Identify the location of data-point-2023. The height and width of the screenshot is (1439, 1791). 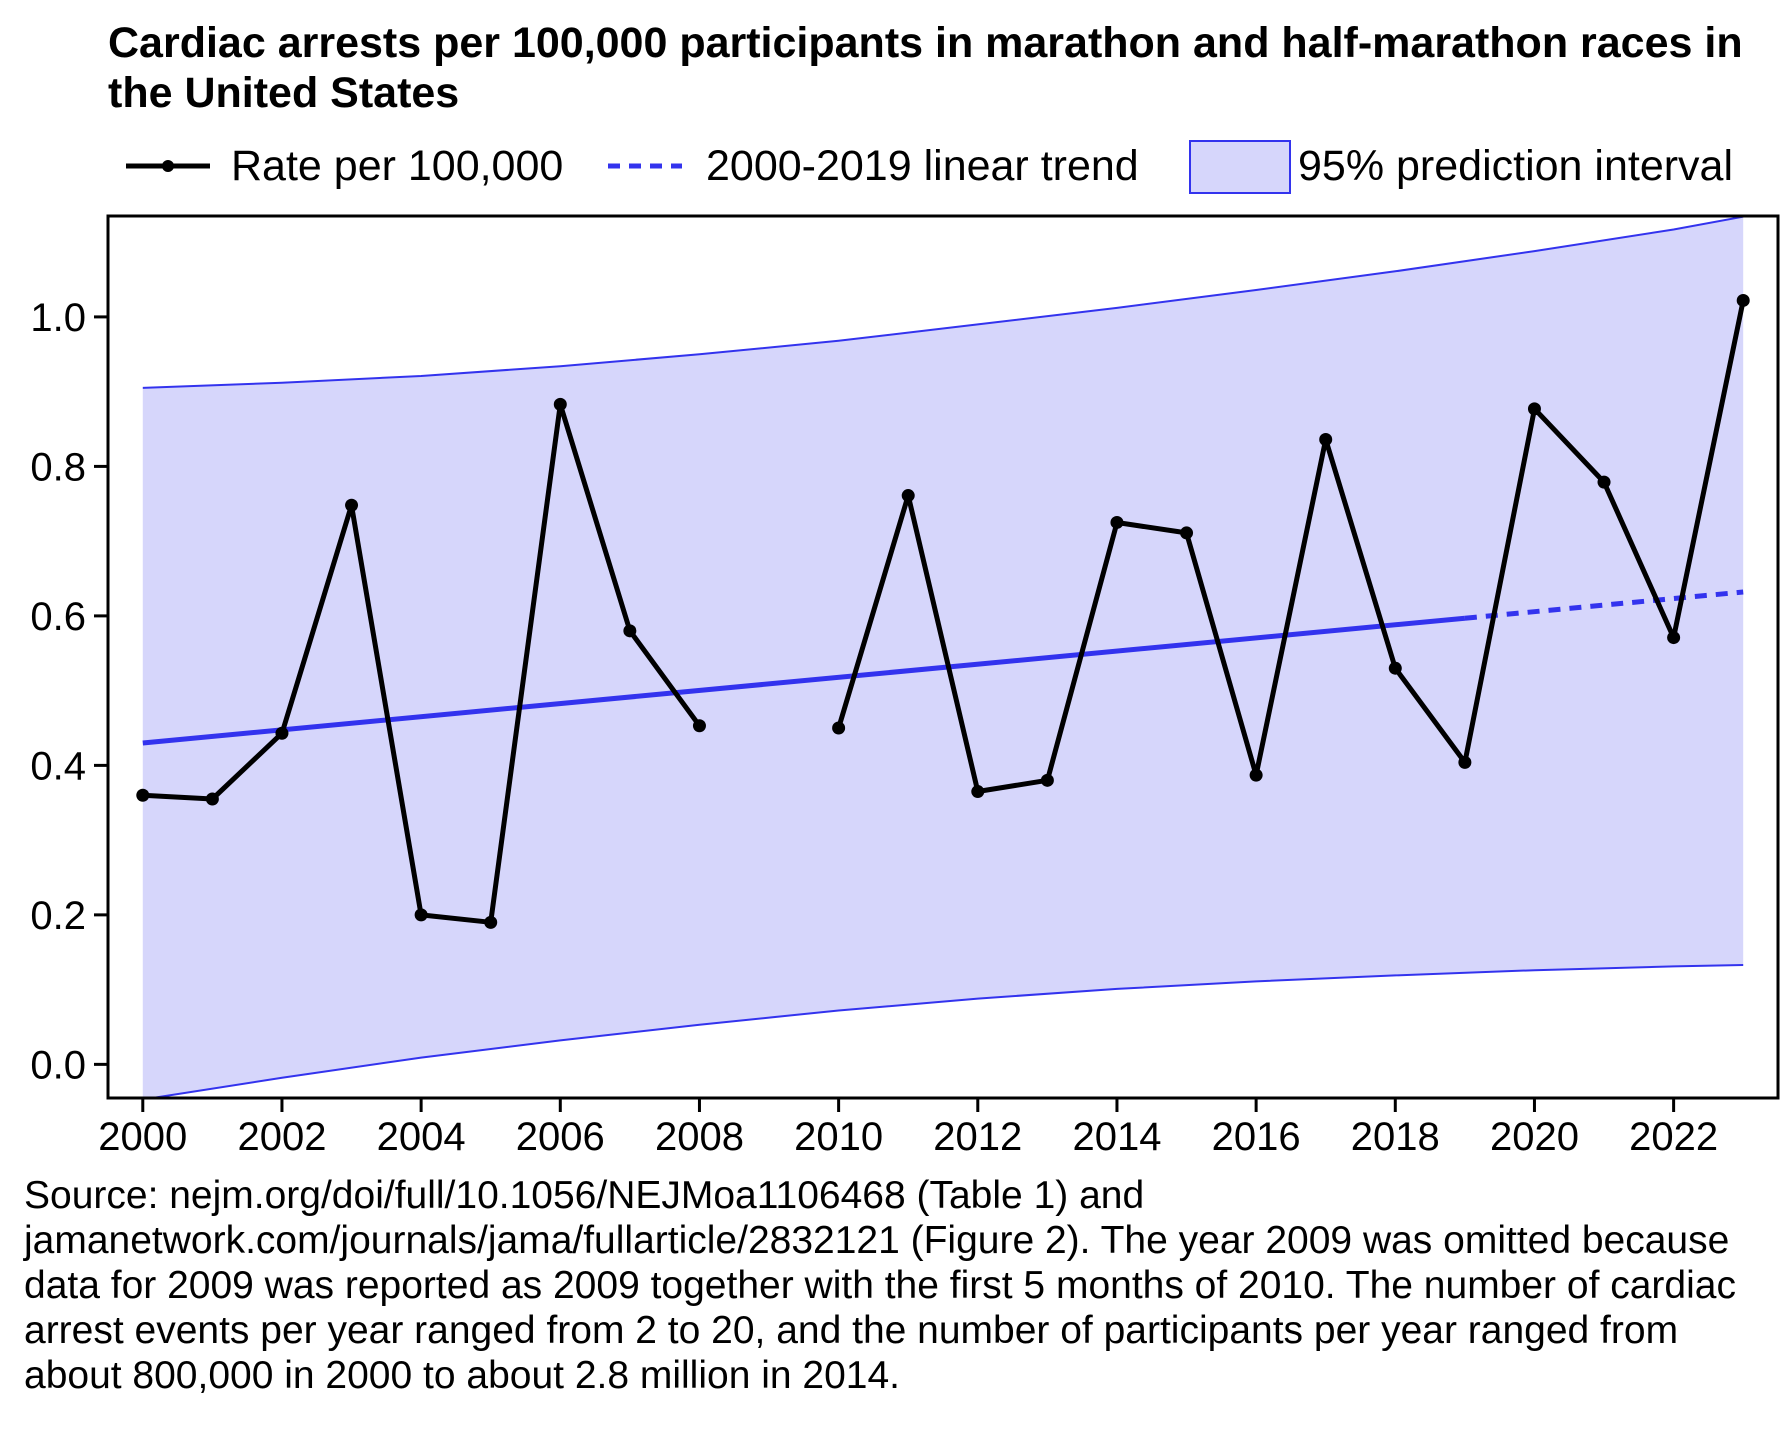
(1743, 300).